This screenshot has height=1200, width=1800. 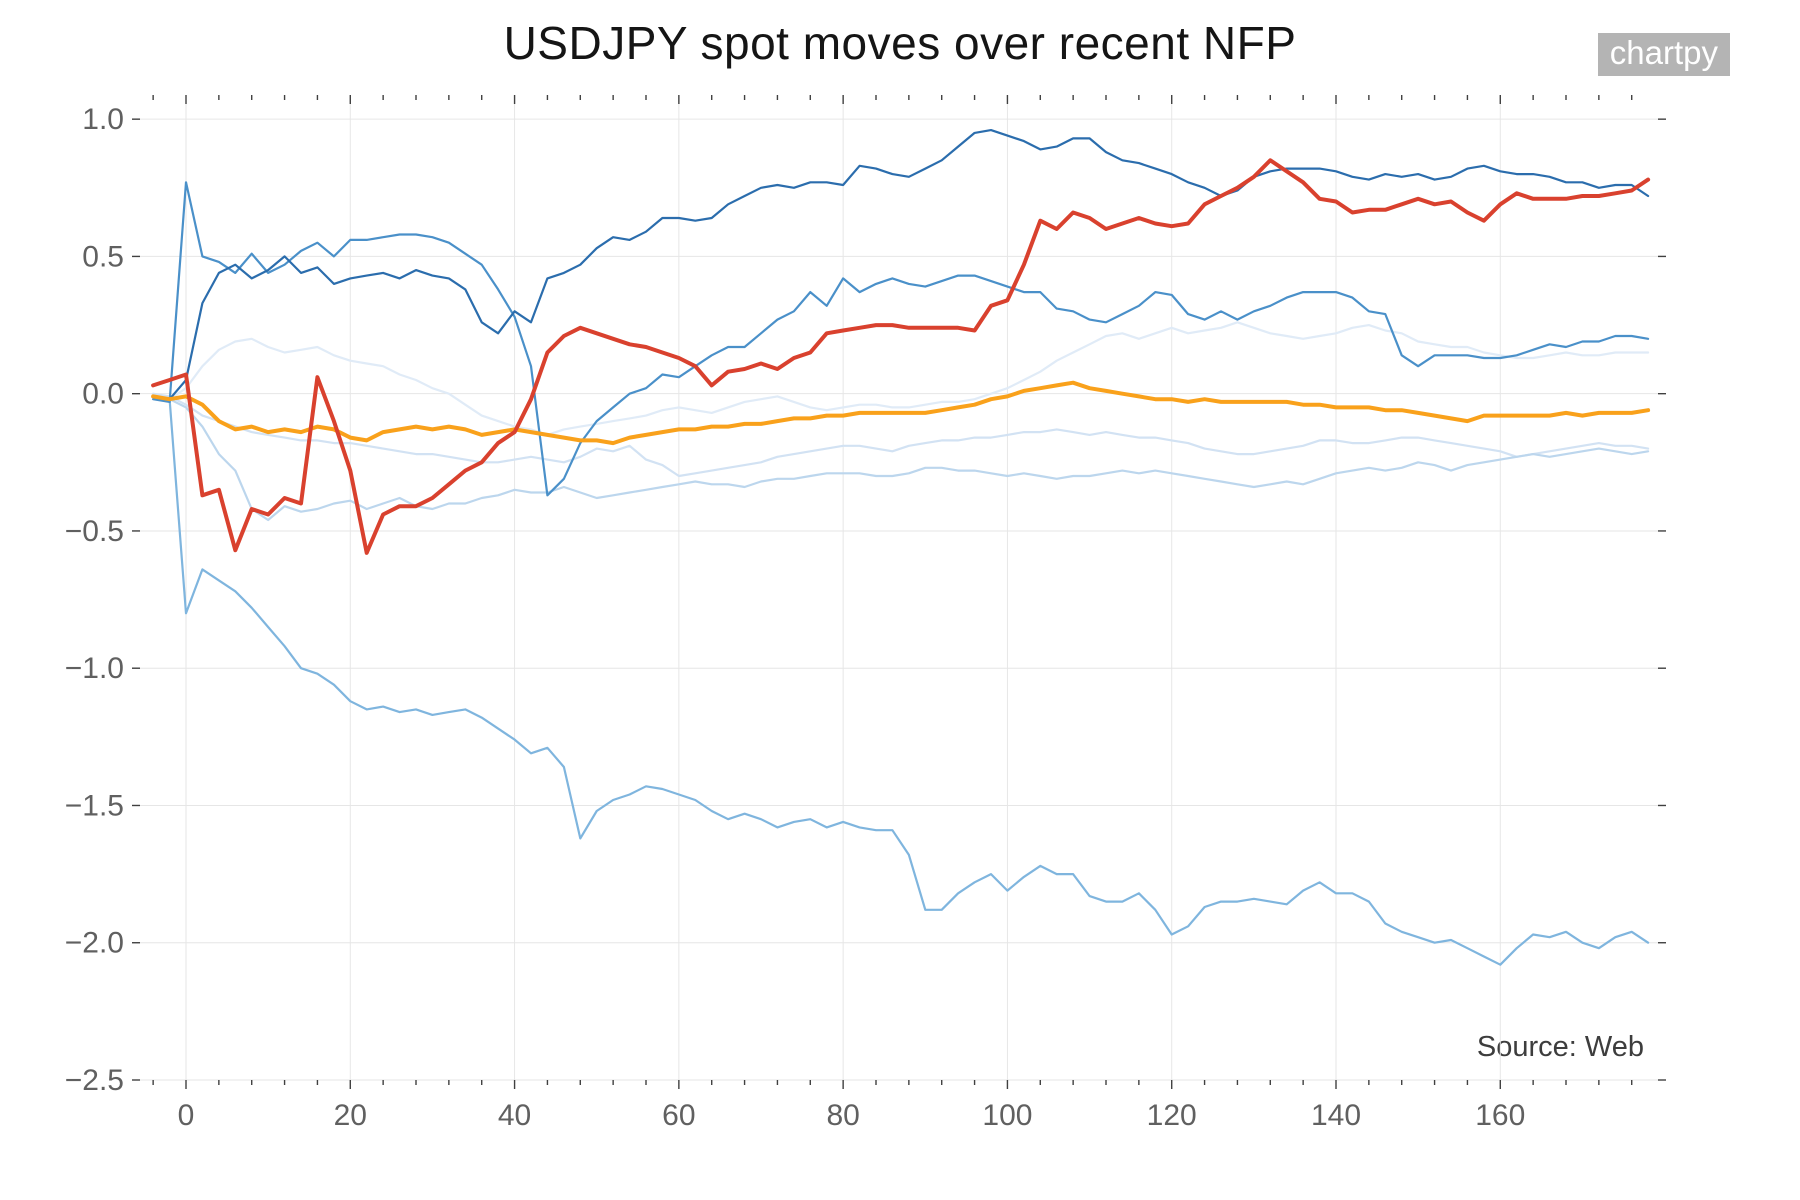 I want to click on x-tick-label: 20, so click(x=350, y=1115).